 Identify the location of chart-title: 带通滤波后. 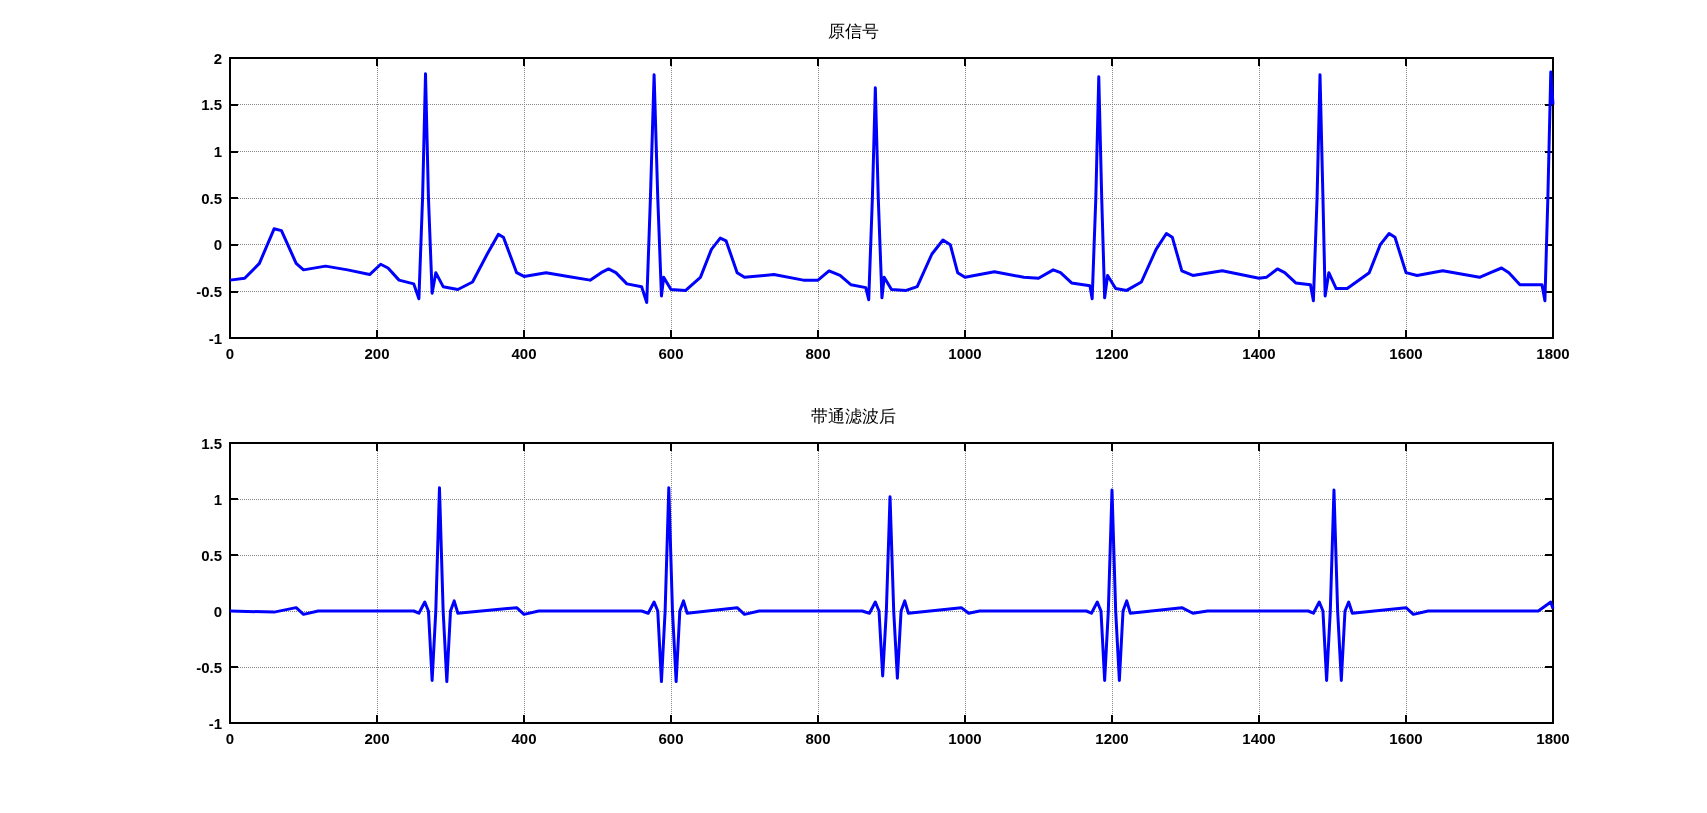
(853, 416).